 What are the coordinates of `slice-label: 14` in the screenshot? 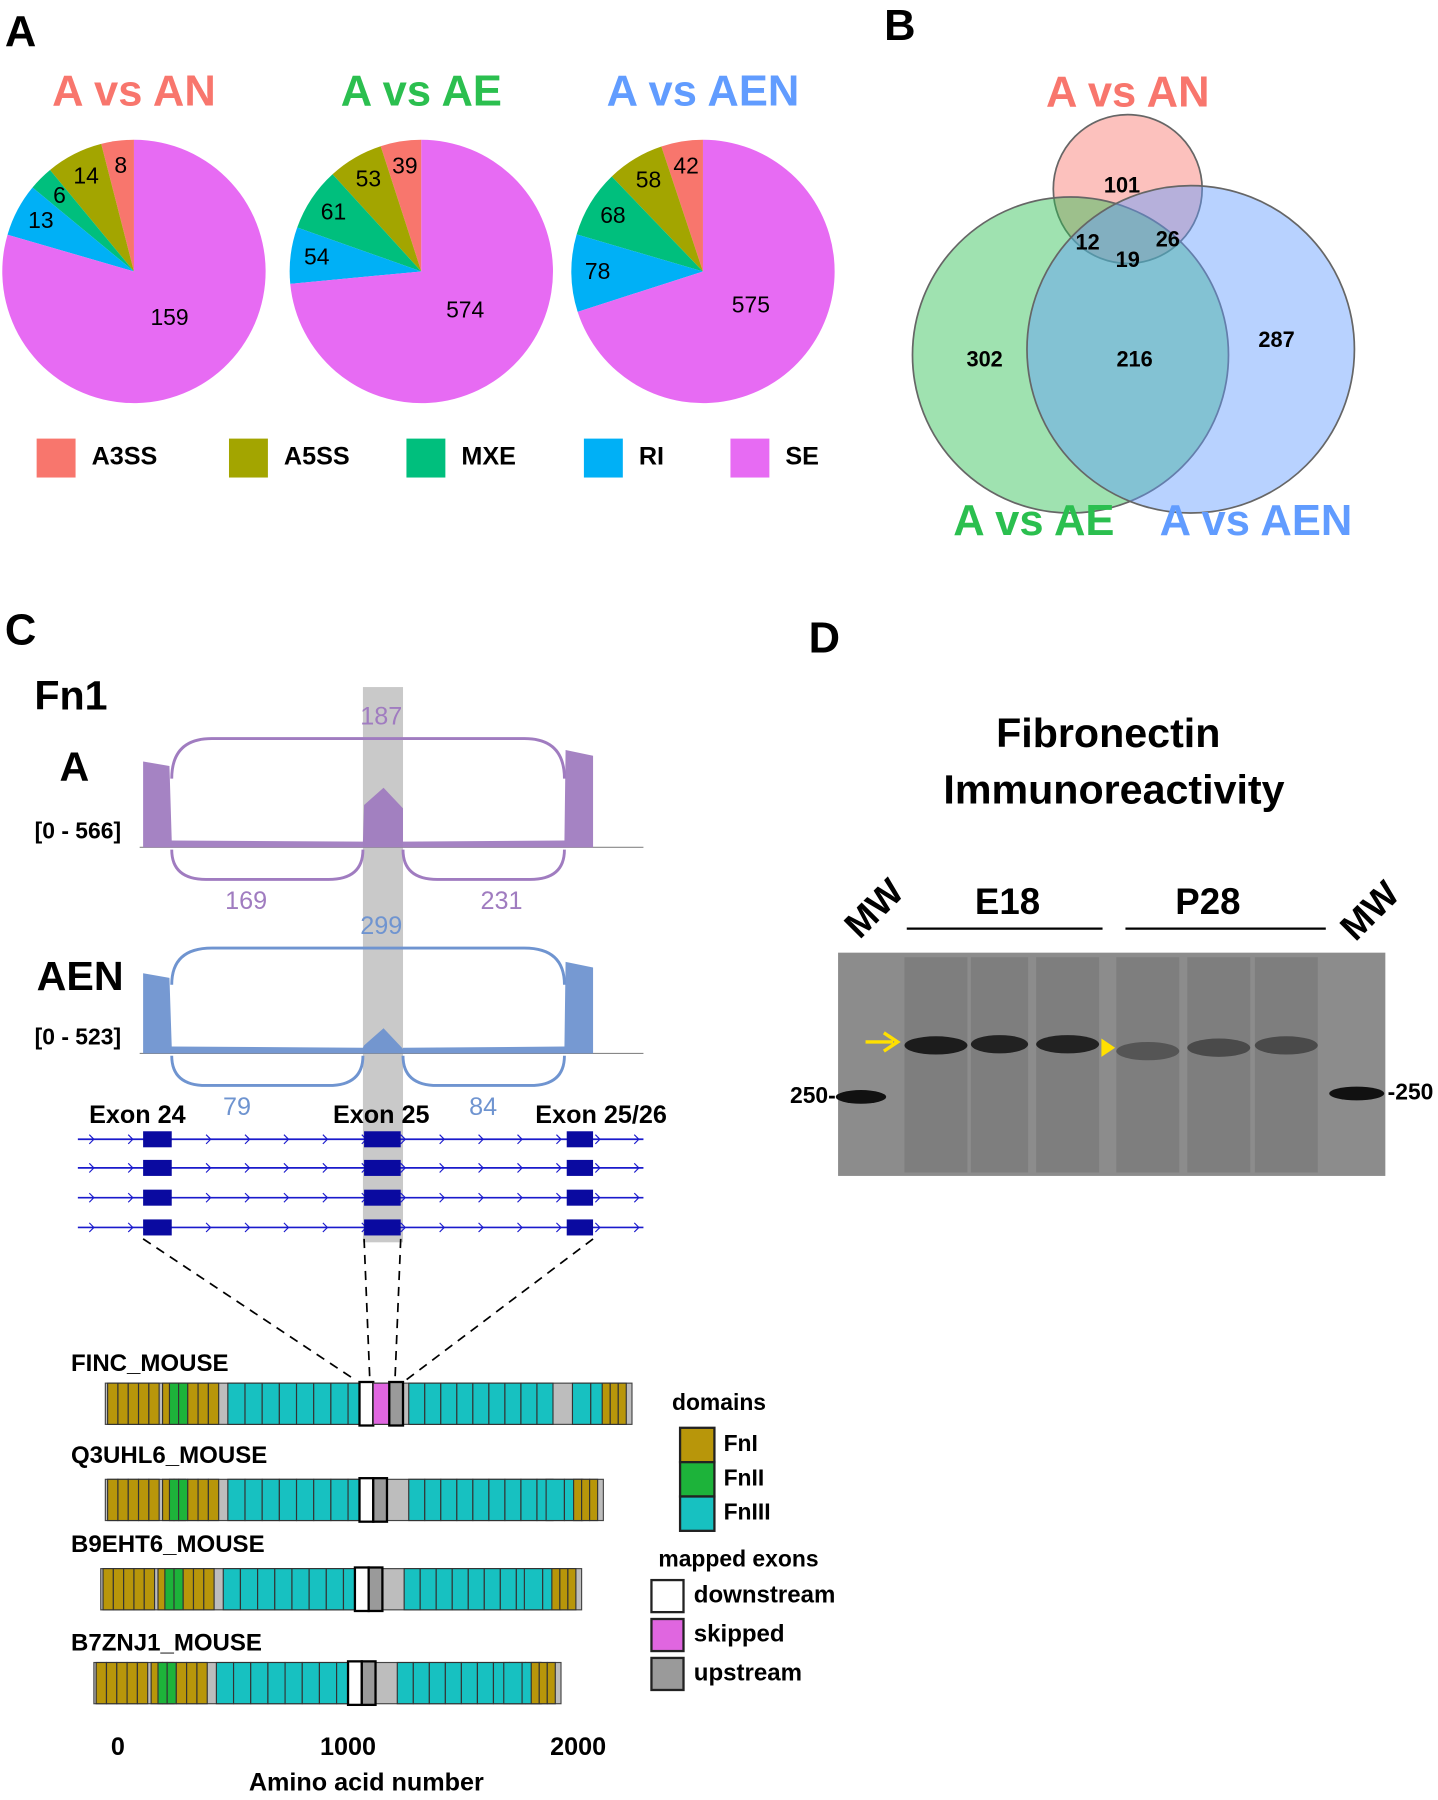 It's located at (86, 176).